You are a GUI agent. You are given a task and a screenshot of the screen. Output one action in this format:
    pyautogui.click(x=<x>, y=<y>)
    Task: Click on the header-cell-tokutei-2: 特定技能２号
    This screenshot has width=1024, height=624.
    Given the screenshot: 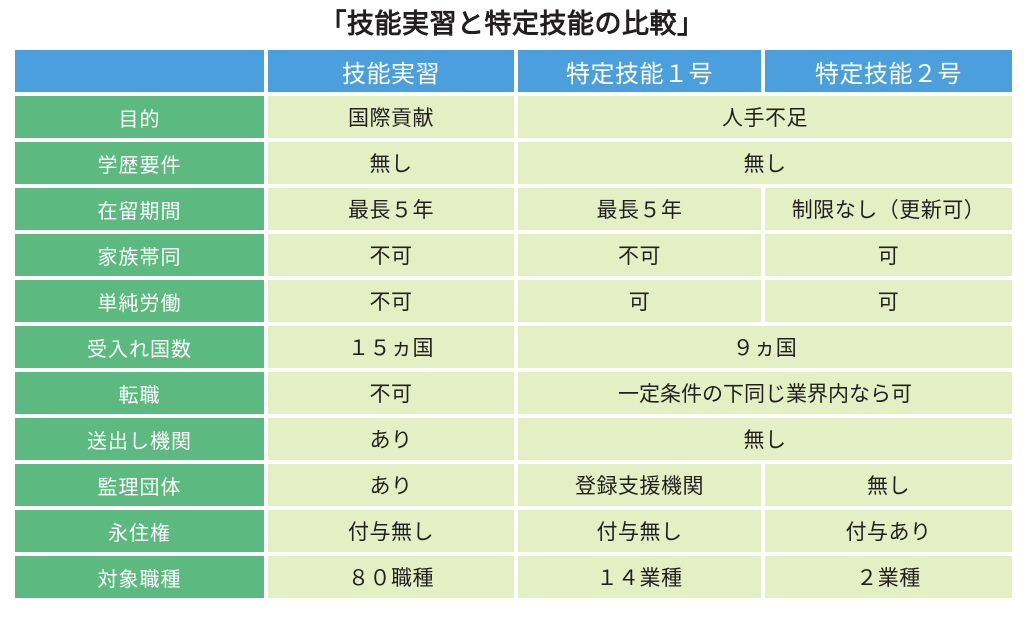 What is the action you would take?
    pyautogui.click(x=888, y=71)
    